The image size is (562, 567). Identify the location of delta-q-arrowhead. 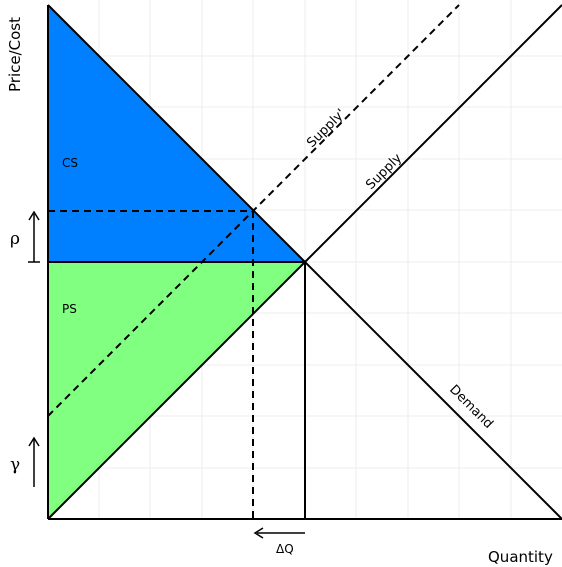
(258, 533).